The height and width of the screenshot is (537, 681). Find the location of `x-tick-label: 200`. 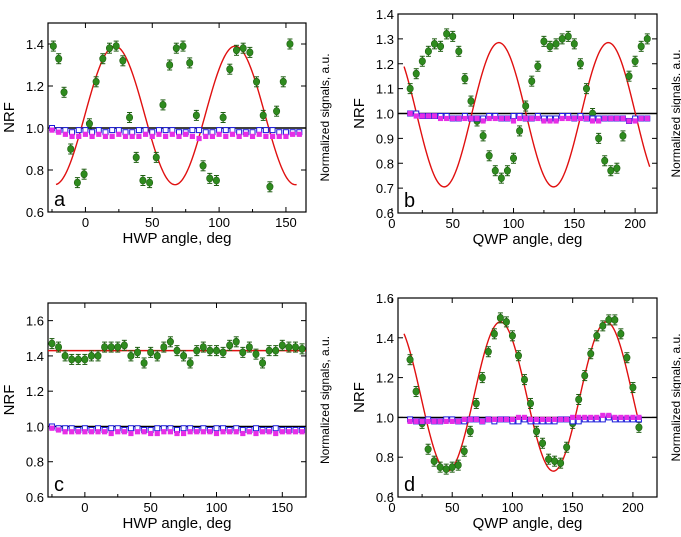

x-tick-label: 200 is located at coordinates (635, 223).